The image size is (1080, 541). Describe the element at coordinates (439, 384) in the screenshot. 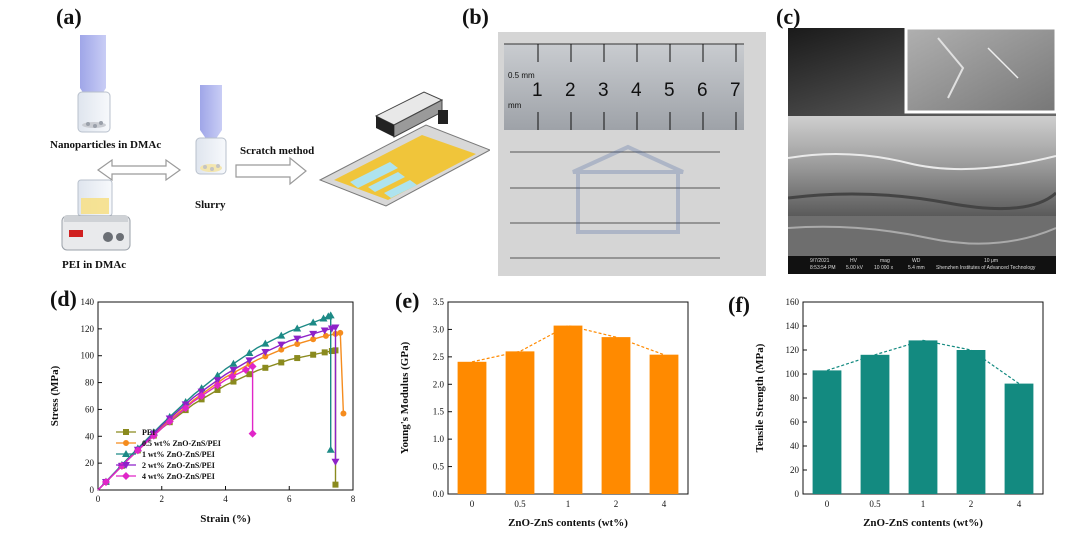

I see `y-tick-label: 2.0` at that location.